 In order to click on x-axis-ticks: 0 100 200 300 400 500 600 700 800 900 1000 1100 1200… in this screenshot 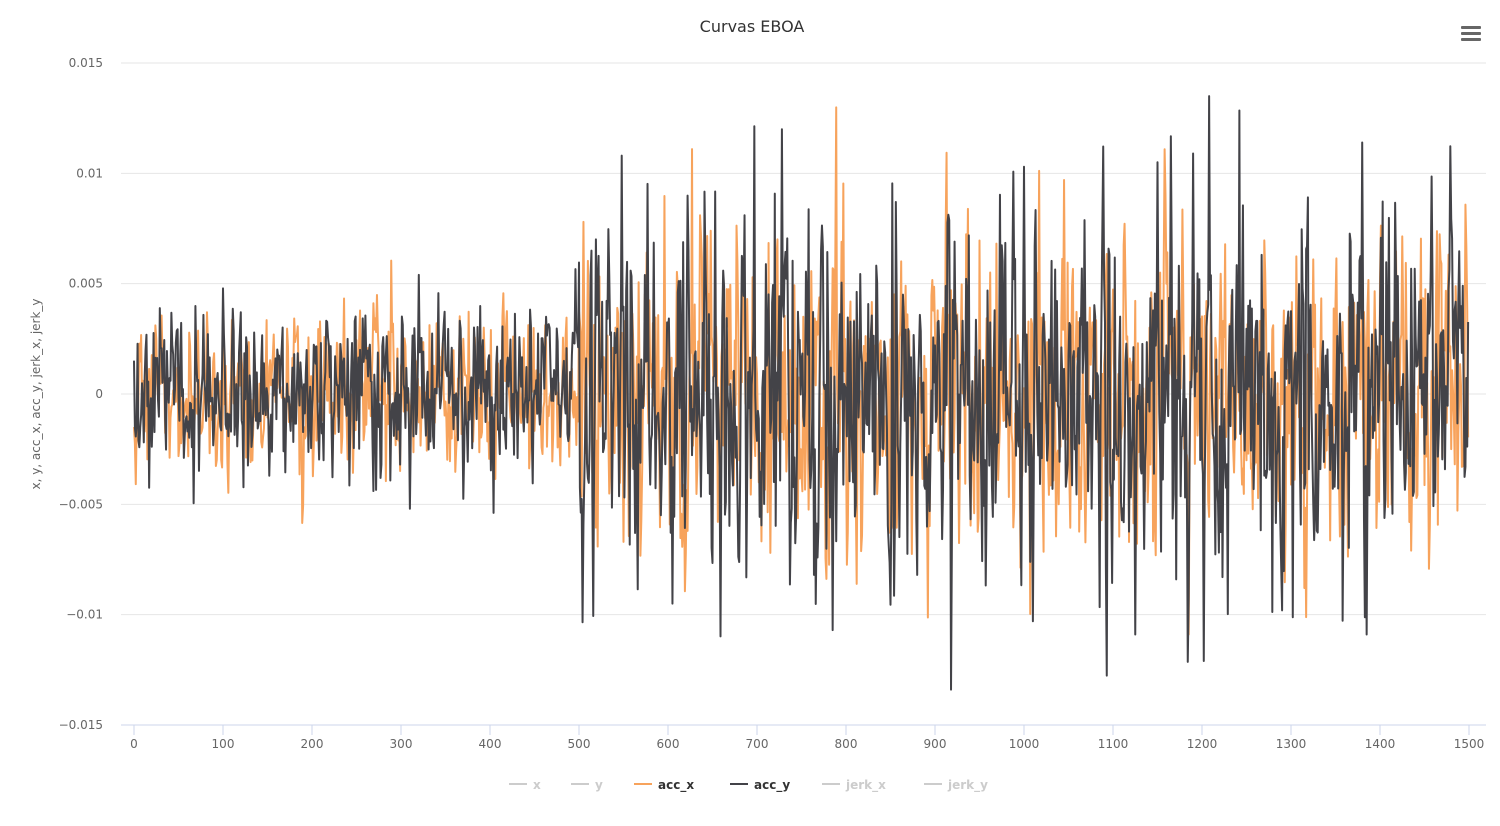, I will do `click(807, 738)`.